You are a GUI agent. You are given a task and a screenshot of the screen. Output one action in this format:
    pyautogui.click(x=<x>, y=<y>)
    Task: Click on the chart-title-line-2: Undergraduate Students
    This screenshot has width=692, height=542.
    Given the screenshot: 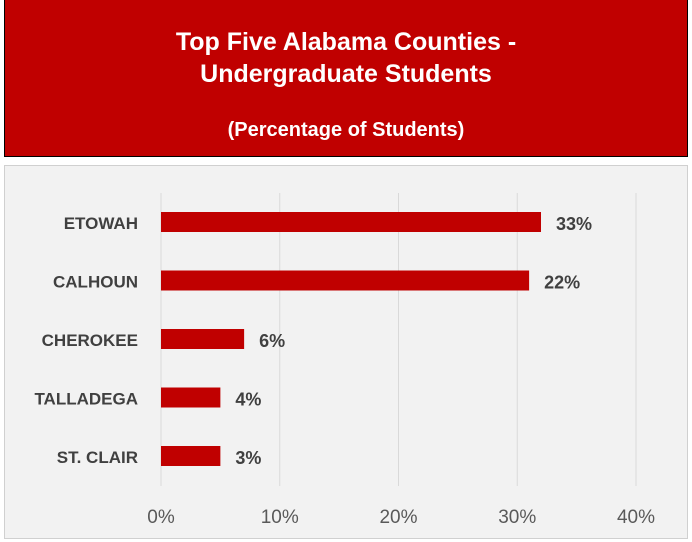 What is the action you would take?
    pyautogui.click(x=346, y=74)
    